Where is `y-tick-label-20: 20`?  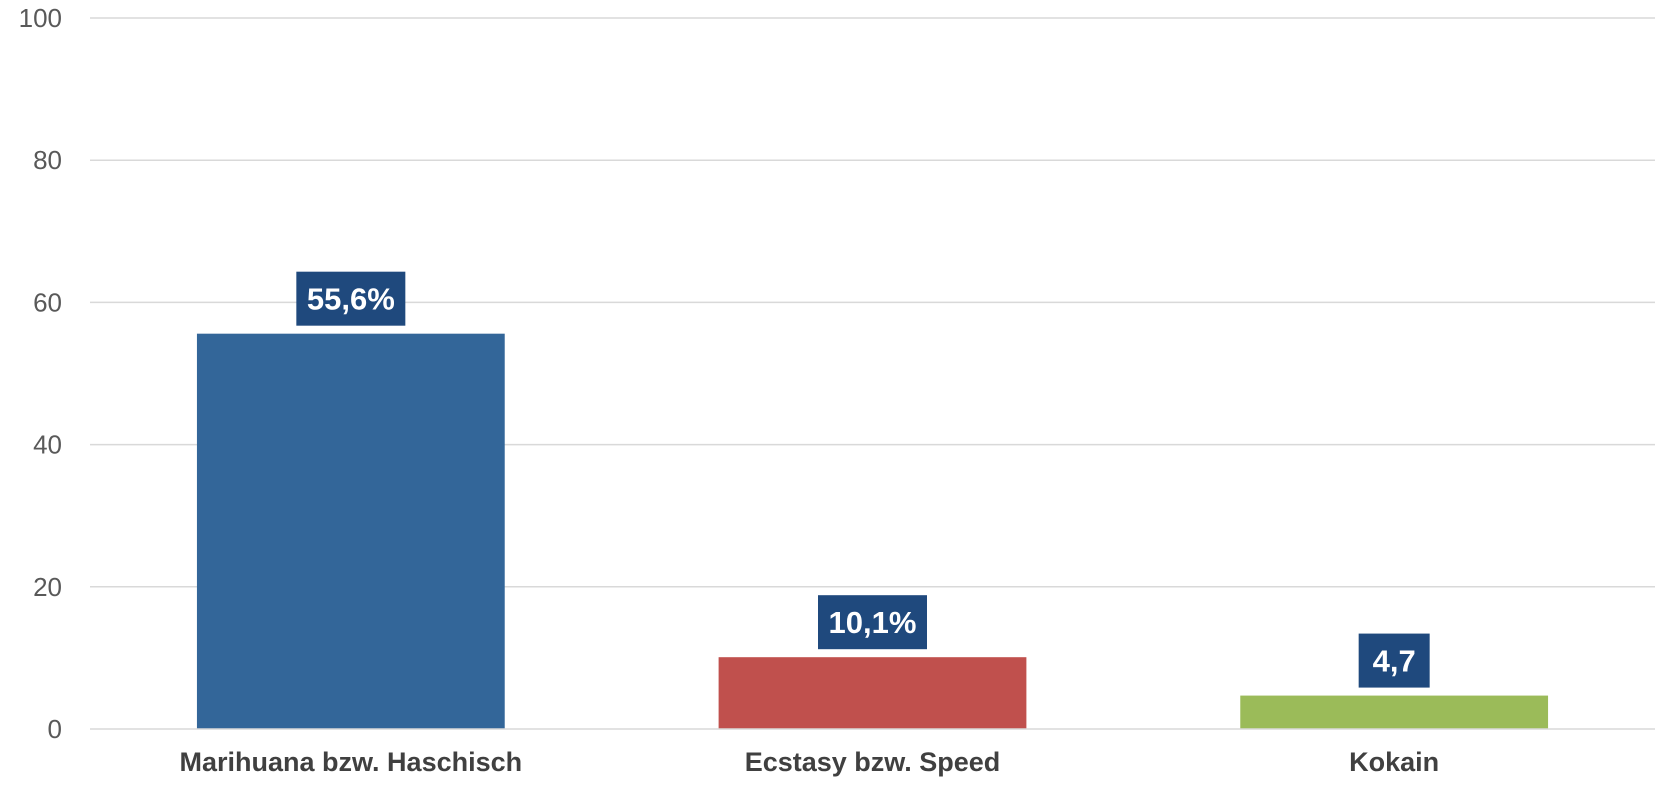
y-tick-label-20: 20 is located at coordinates (47, 587).